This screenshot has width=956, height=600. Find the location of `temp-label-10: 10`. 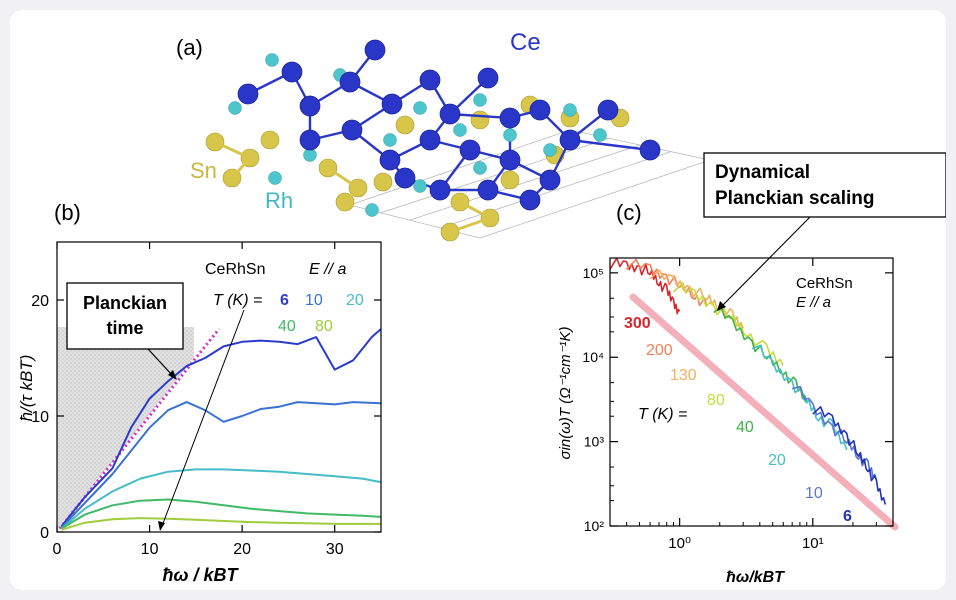

temp-label-10: 10 is located at coordinates (314, 300).